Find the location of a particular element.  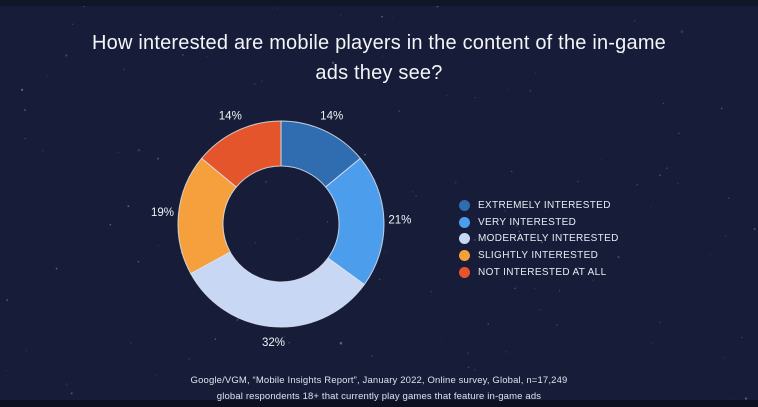

legend-label: SLIGHTLY INTERESTED is located at coordinates (538, 256).